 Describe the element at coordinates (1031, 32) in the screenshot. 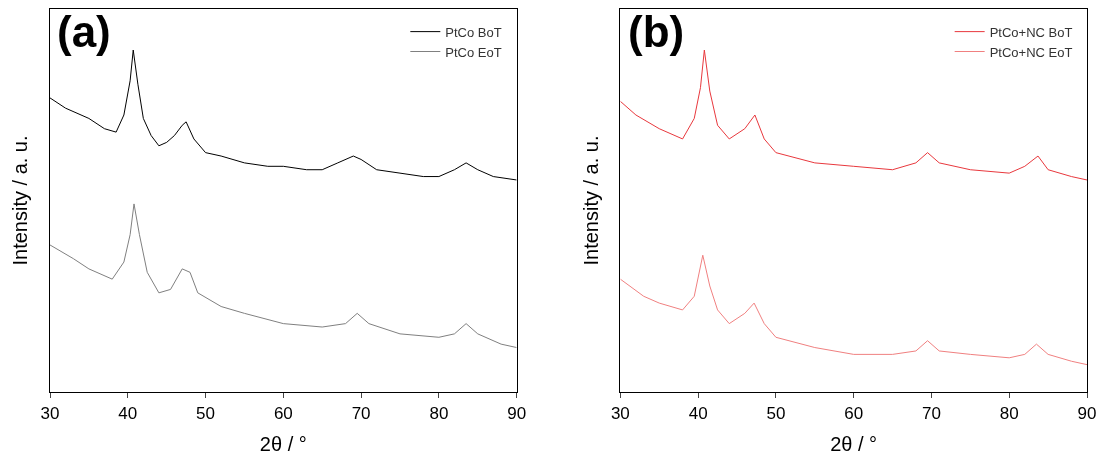

I see `legend-label: PtCo+NC BoT` at that location.